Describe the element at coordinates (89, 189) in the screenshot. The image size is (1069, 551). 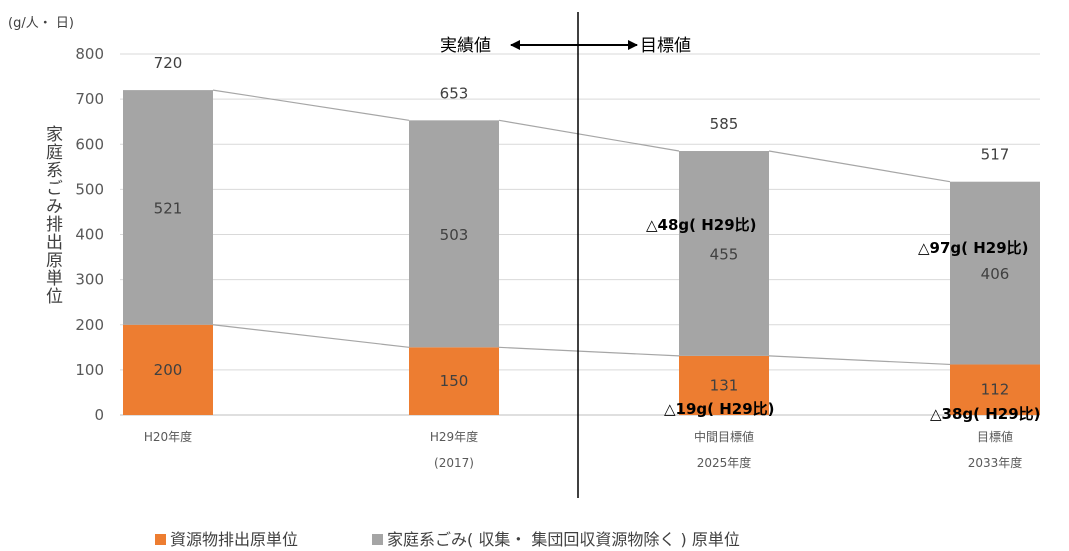
I see `y-tick-label: 500` at that location.